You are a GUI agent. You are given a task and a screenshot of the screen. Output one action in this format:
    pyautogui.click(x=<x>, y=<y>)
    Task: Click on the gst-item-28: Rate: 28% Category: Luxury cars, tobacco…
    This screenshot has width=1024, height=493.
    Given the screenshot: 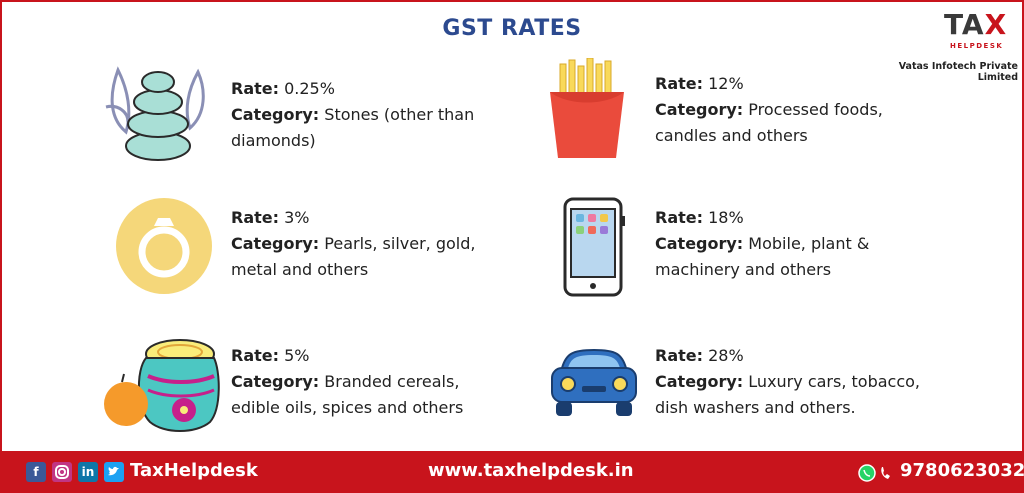 What is the action you would take?
    pyautogui.click(x=787, y=381)
    